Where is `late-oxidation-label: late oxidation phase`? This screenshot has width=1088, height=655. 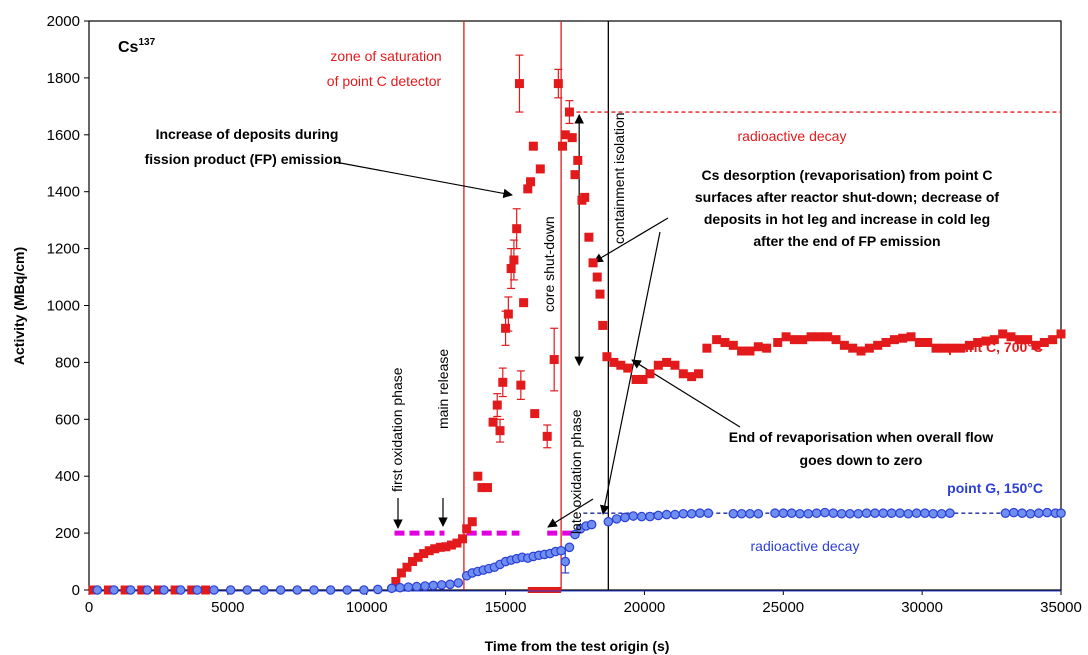 late-oxidation-label: late oxidation phase is located at coordinates (576, 471).